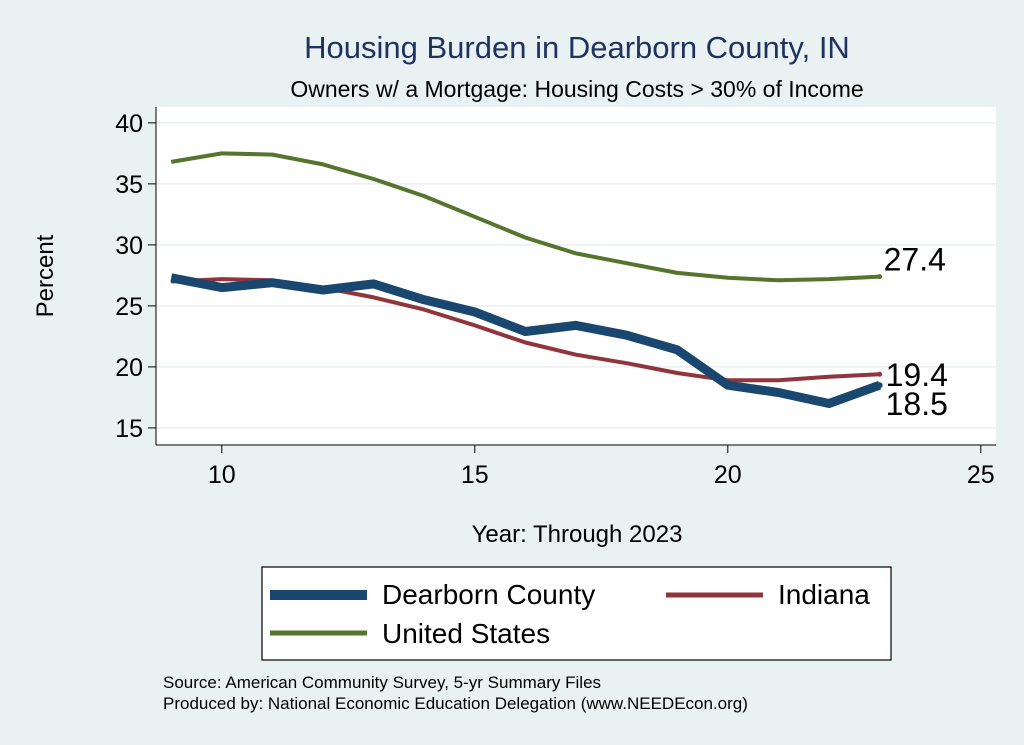 This screenshot has width=1024, height=745. What do you see at coordinates (129, 246) in the screenshot?
I see `y-tick-label-30: 30` at bounding box center [129, 246].